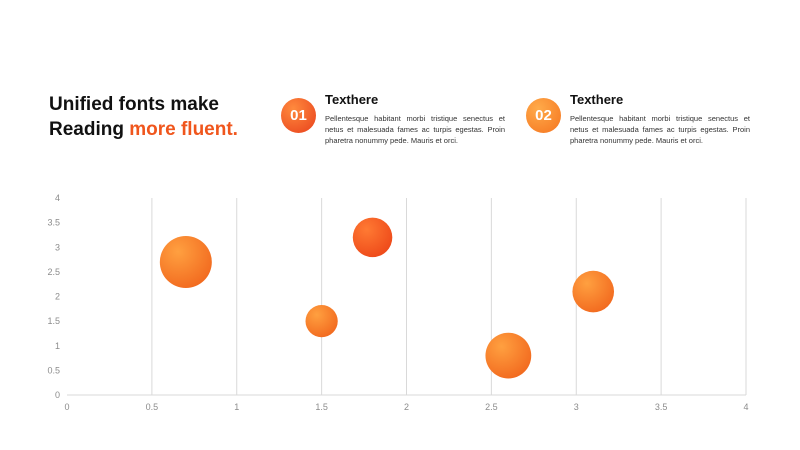 This screenshot has width=800, height=450. I want to click on x-tick-label: 2.5, so click(491, 407).